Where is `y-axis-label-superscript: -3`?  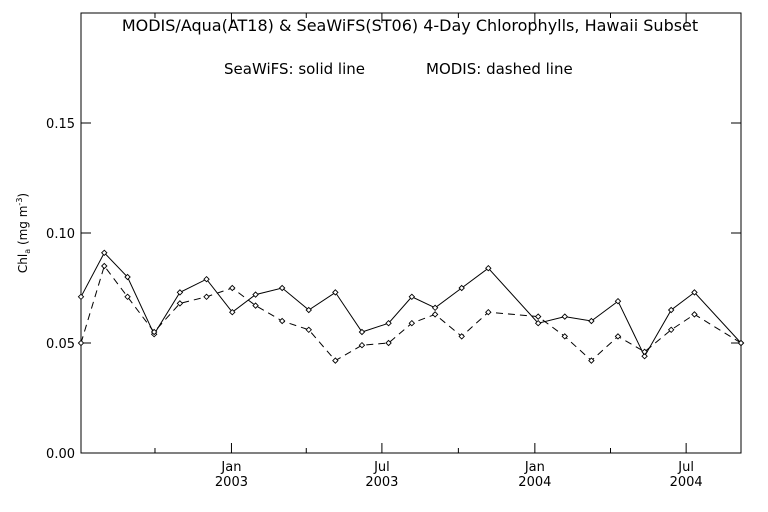
y-axis-label-superscript: -3 is located at coordinates (19, 202).